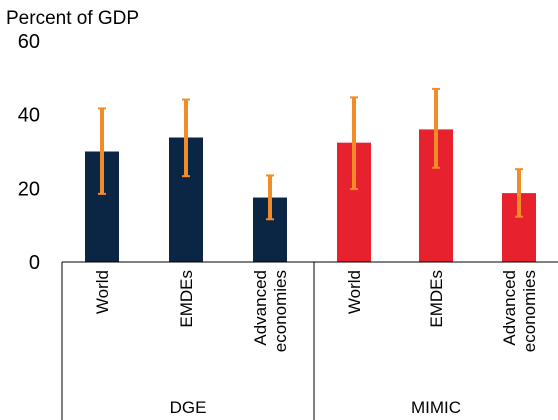 The height and width of the screenshot is (420, 558). Describe the element at coordinates (34, 263) in the screenshot. I see `y-tick-label-0: 0` at that location.